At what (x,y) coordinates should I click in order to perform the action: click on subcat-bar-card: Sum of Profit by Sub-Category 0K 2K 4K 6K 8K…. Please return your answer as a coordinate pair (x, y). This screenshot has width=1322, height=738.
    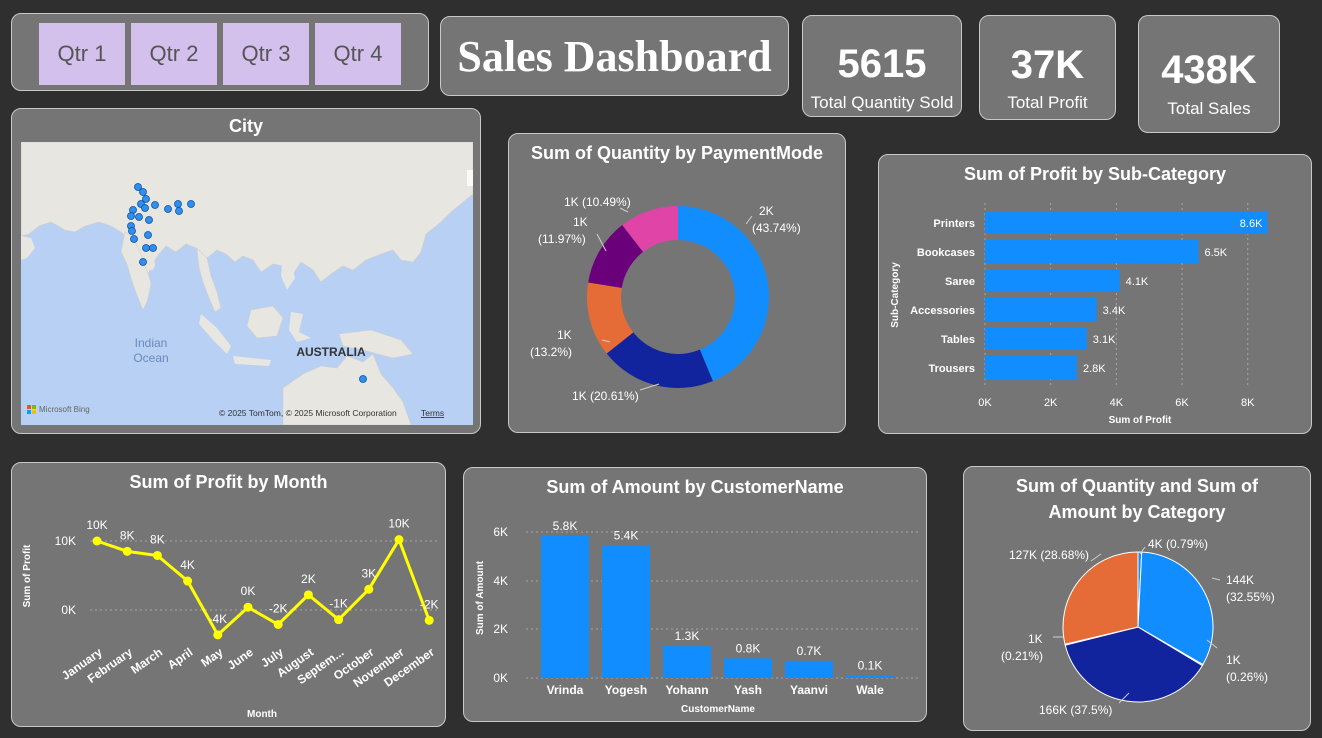
    Looking at the image, I should click on (1095, 294).